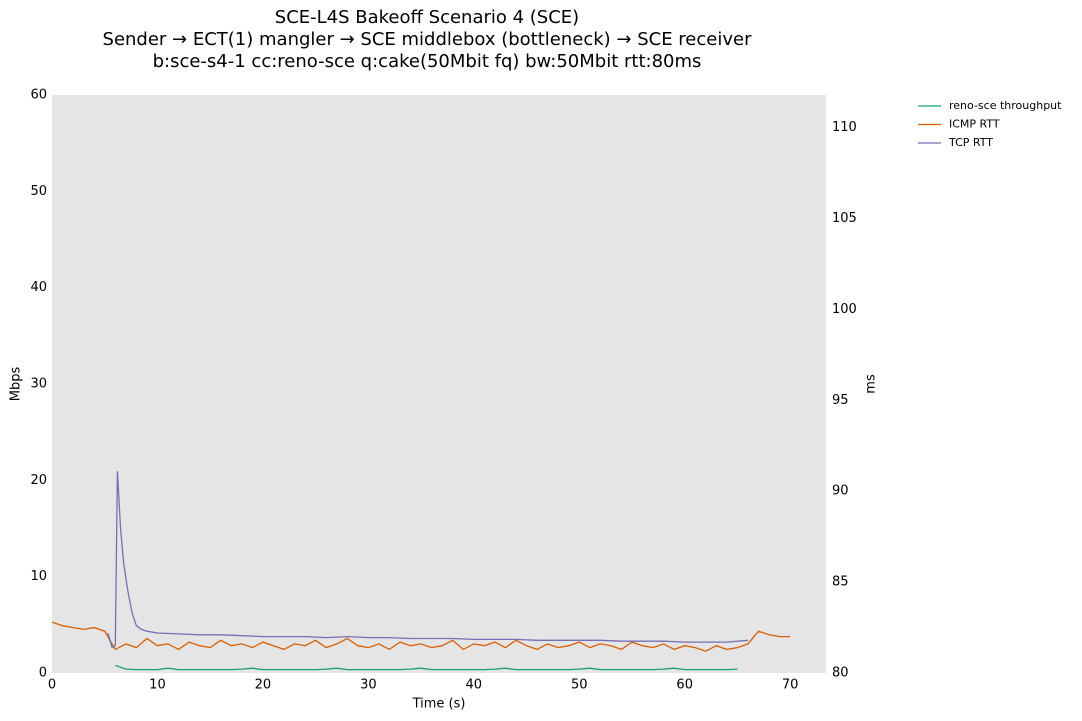 The width and height of the screenshot is (1082, 721). What do you see at coordinates (844, 127) in the screenshot?
I see `y2-tick-label: 110` at bounding box center [844, 127].